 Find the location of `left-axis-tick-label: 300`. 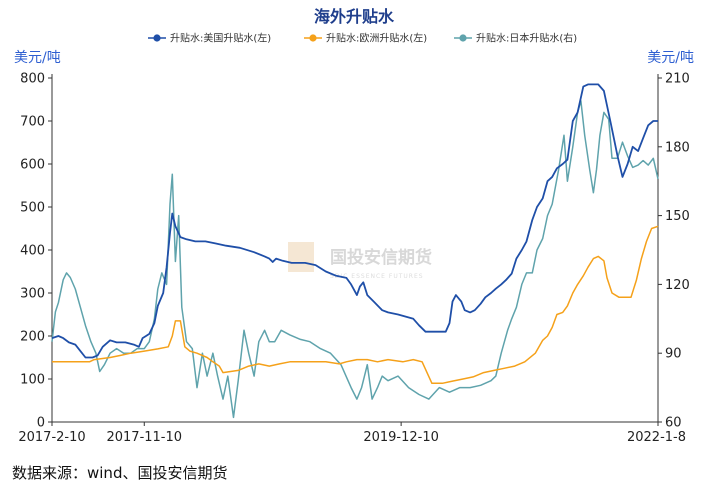

left-axis-tick-label: 300 is located at coordinates (32, 294).